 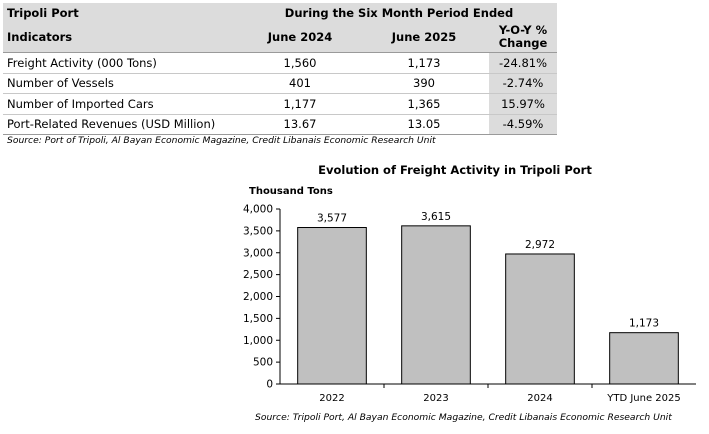 I want to click on bar-value-label: 2,972, so click(x=540, y=245).